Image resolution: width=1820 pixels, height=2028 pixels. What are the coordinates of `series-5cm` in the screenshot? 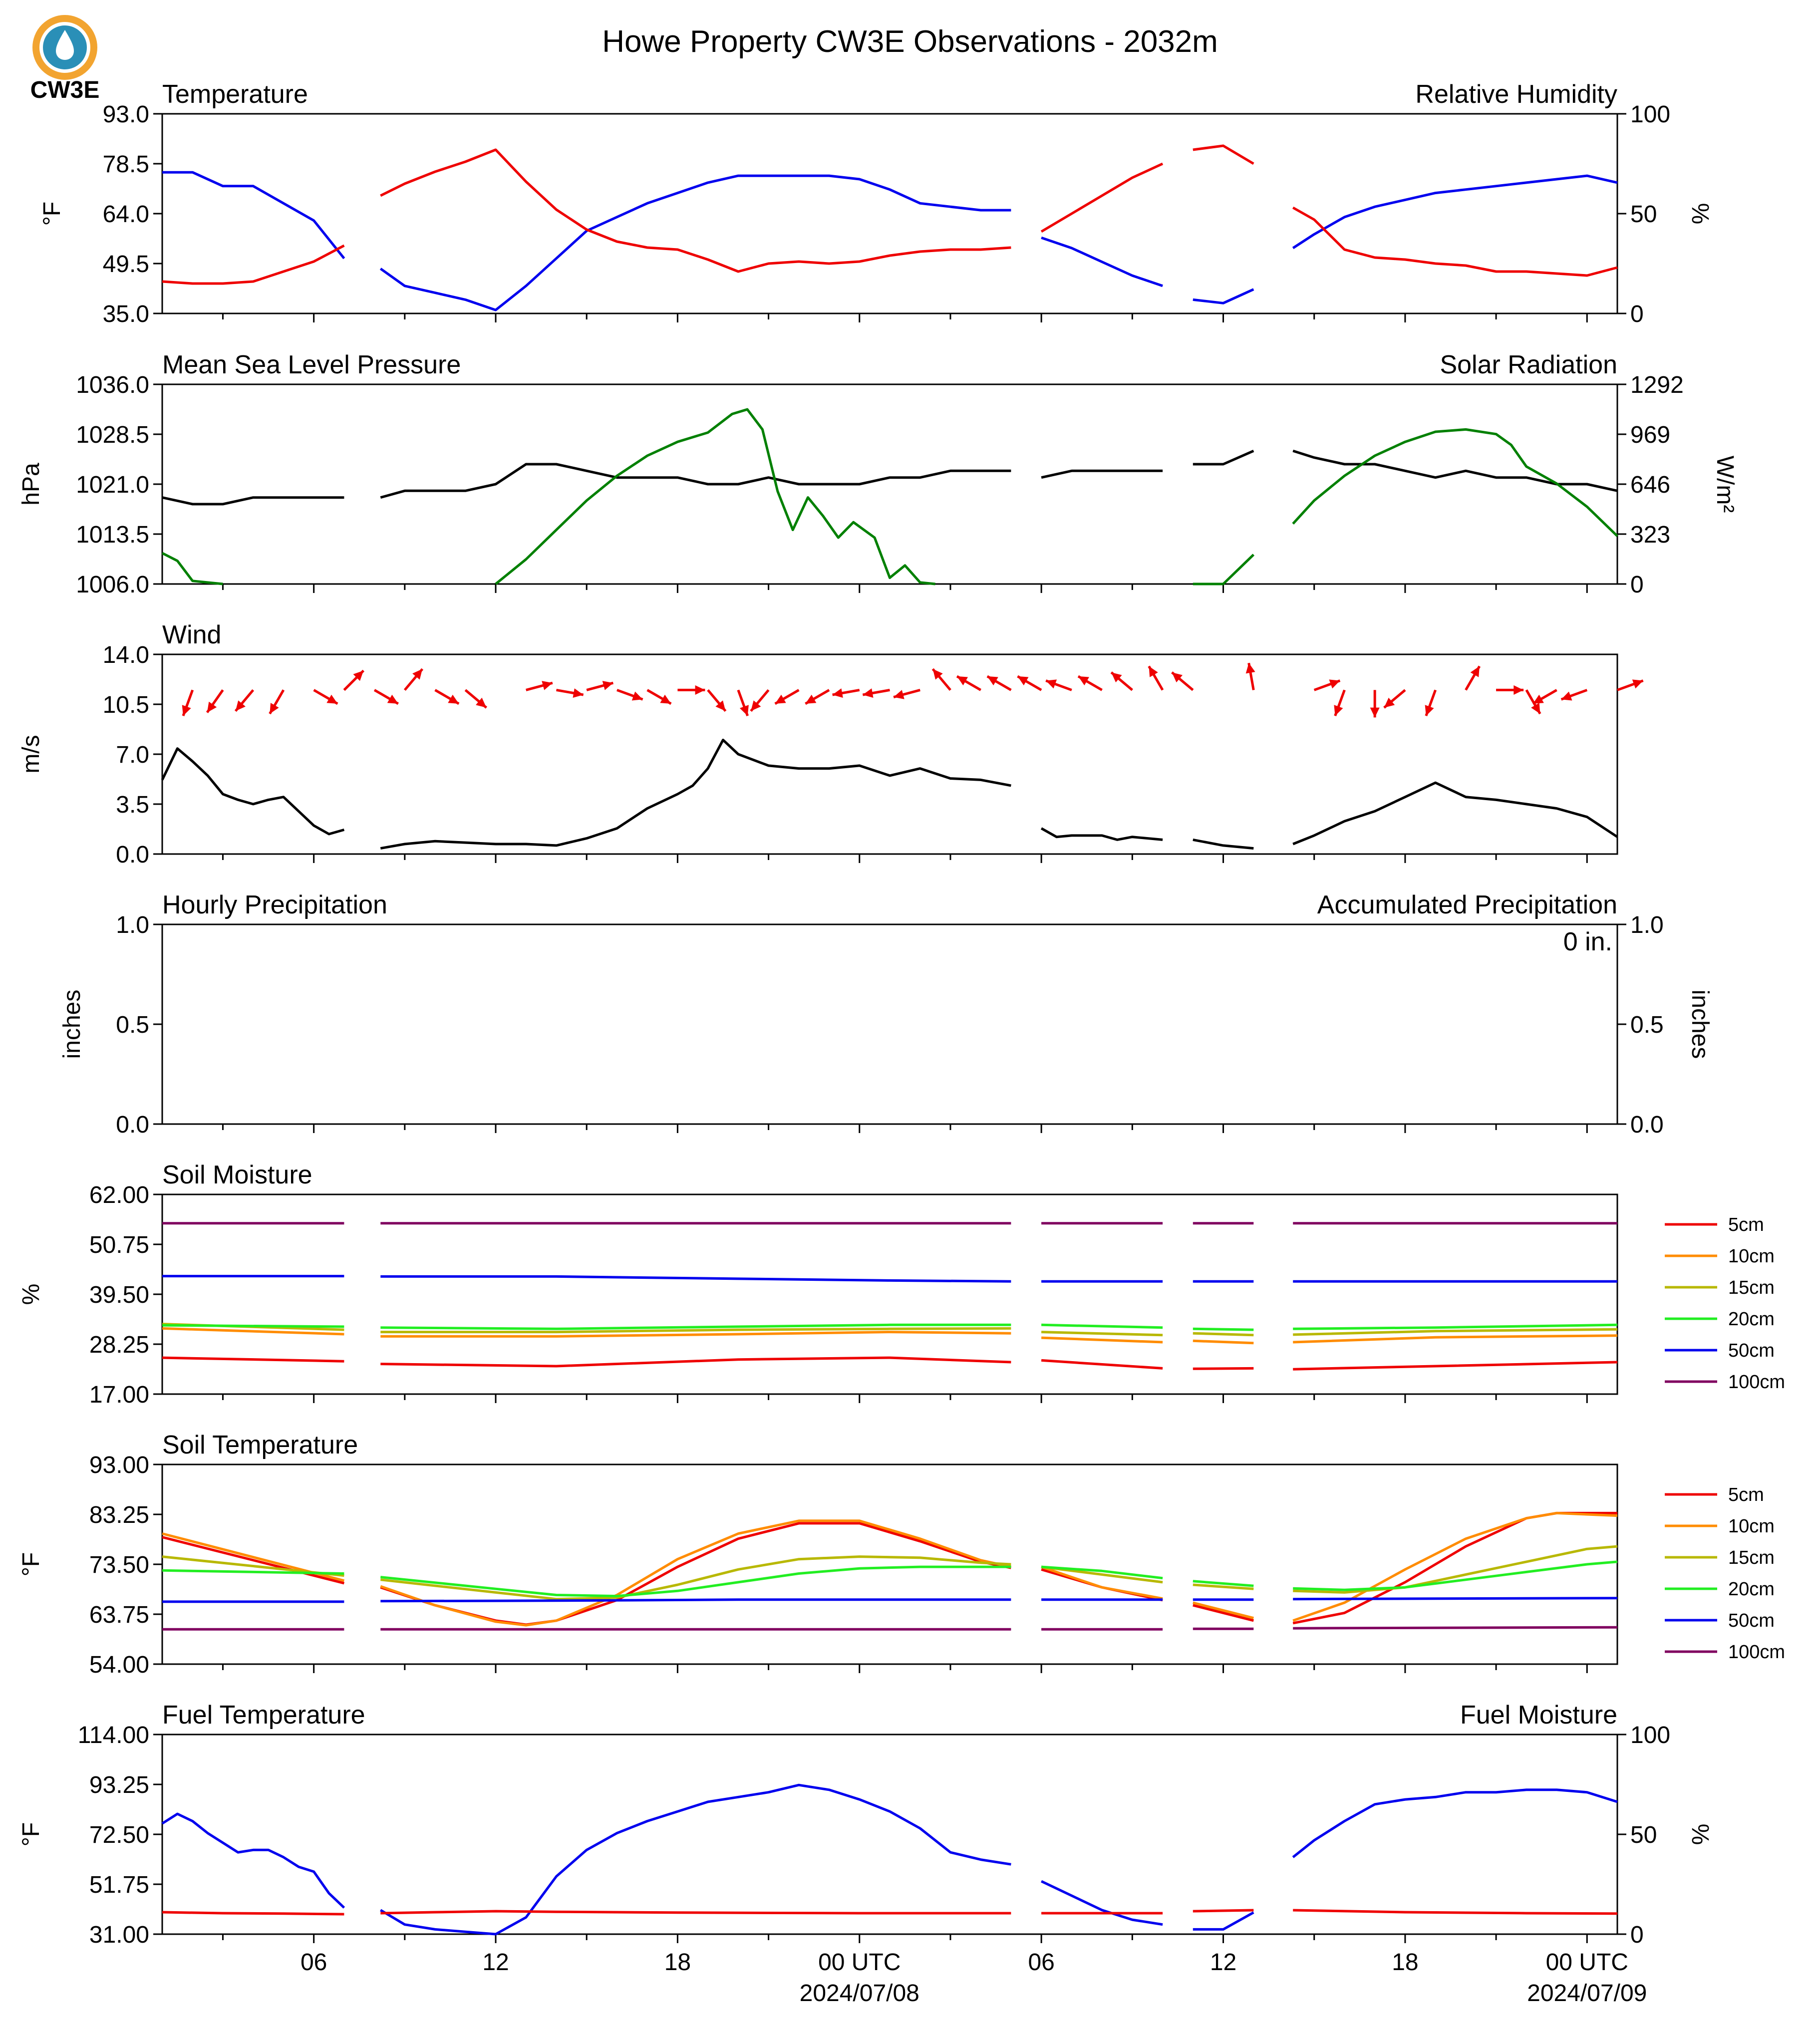 It's located at (890, 1363).